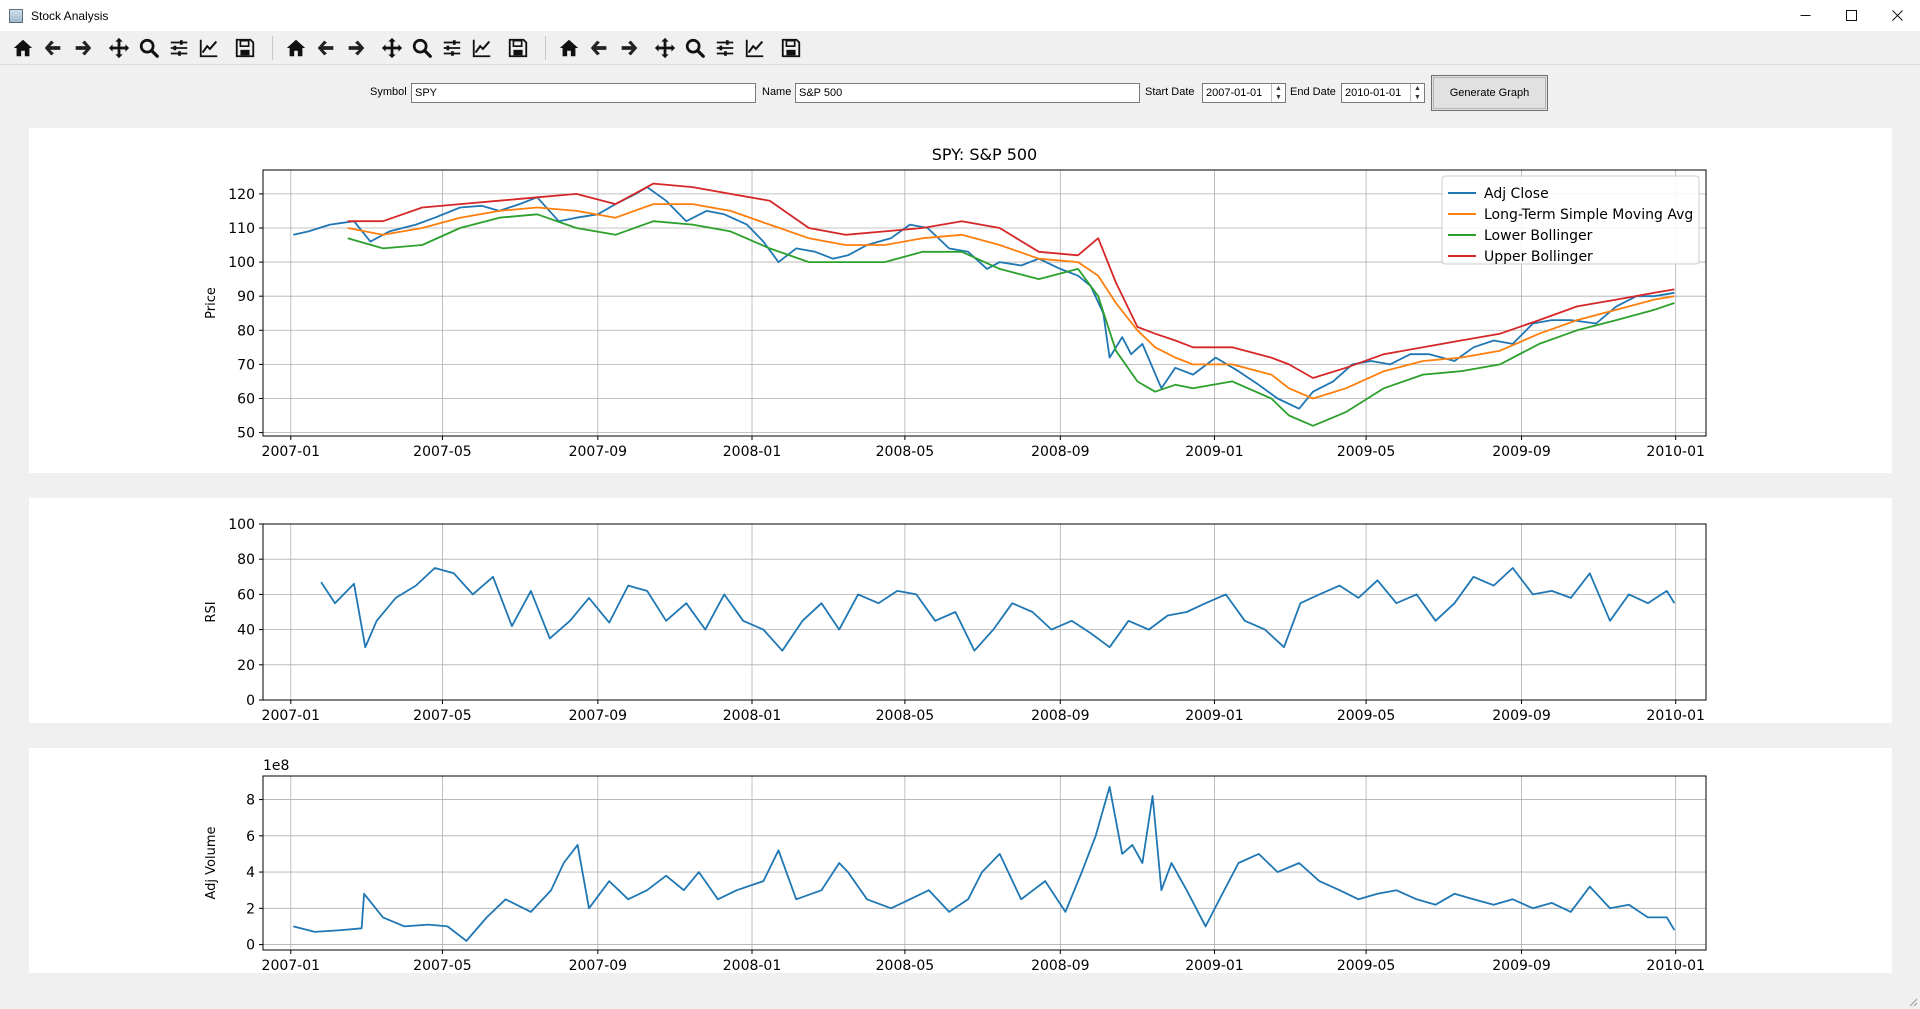 The width and height of the screenshot is (1920, 1009). I want to click on maximize-button, so click(1851, 15).